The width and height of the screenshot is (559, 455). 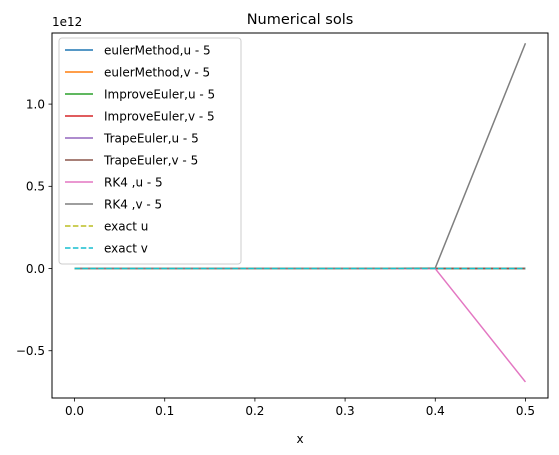 I want to click on legend-label: RK4 ,u - 5, so click(x=133, y=182).